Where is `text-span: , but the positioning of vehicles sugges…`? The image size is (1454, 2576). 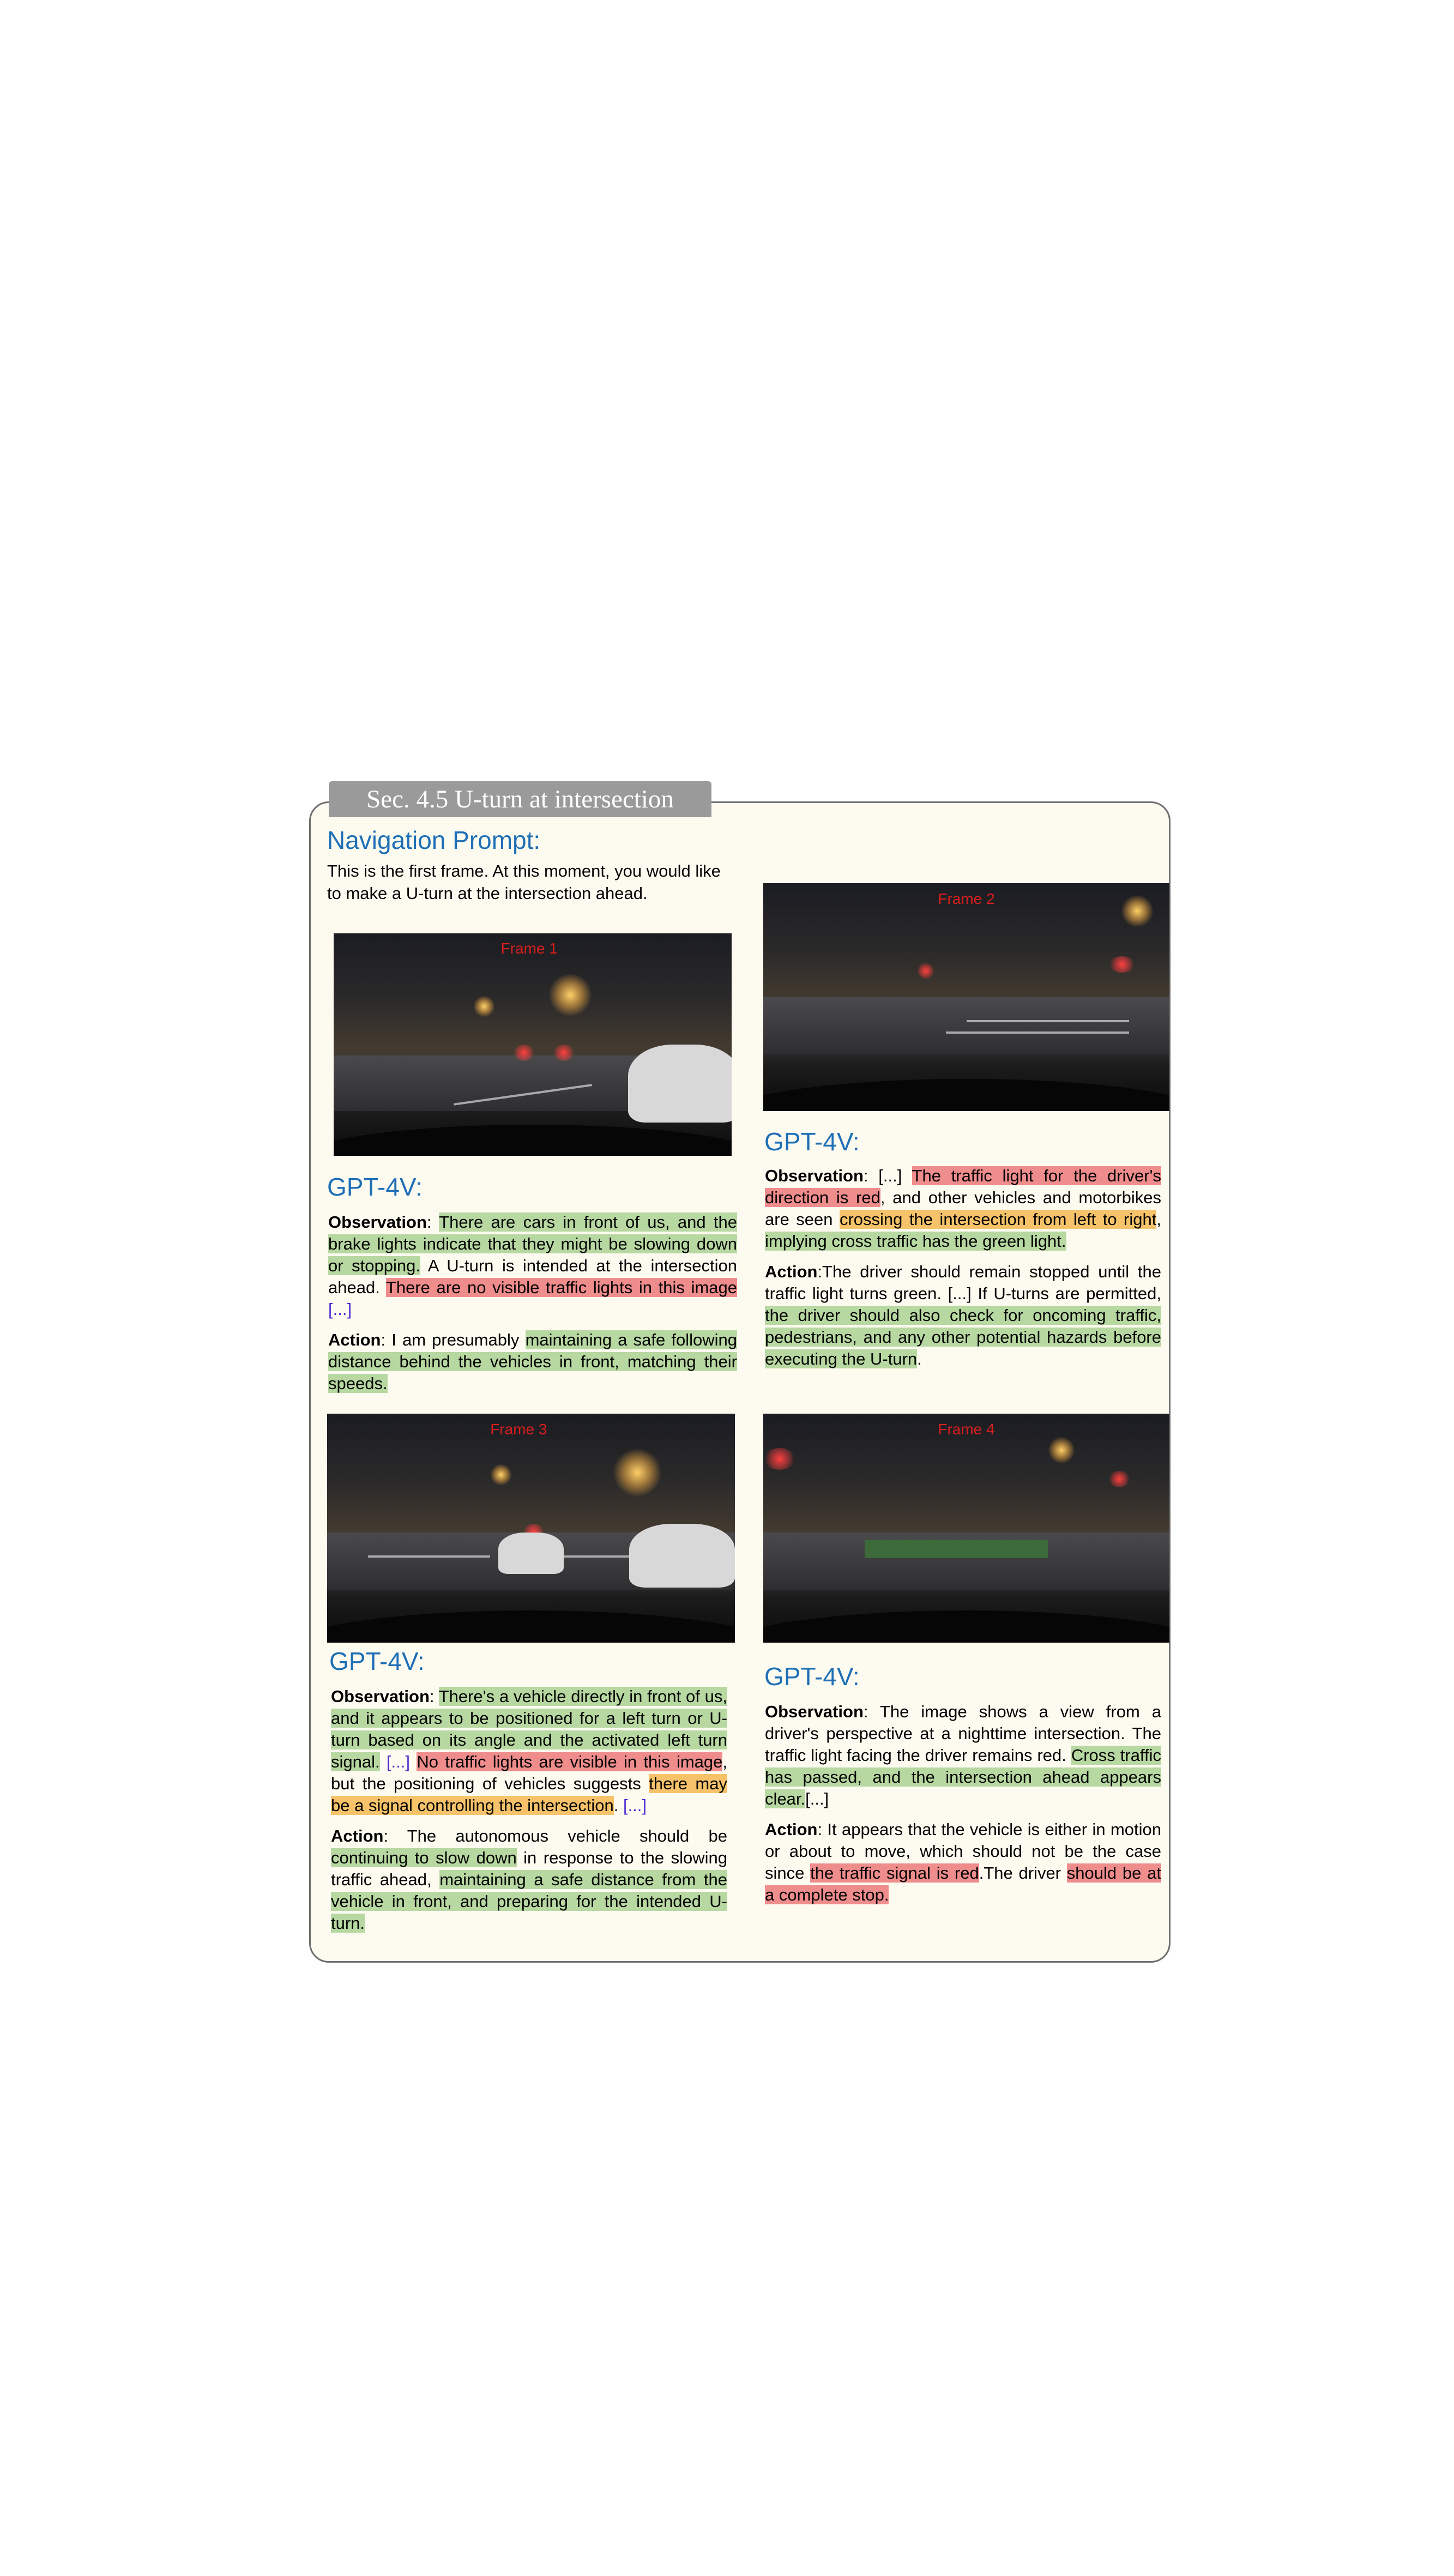
text-span: , but the positioning of vehicles sugges… is located at coordinates (529, 1773).